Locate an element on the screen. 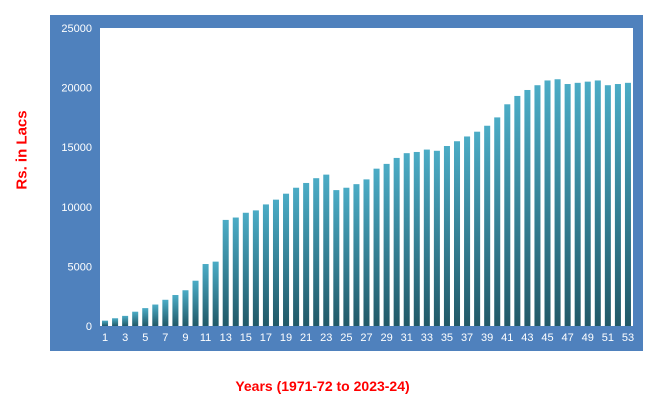 The height and width of the screenshot is (412, 645). y-tick-label: 10000 is located at coordinates (76, 208).